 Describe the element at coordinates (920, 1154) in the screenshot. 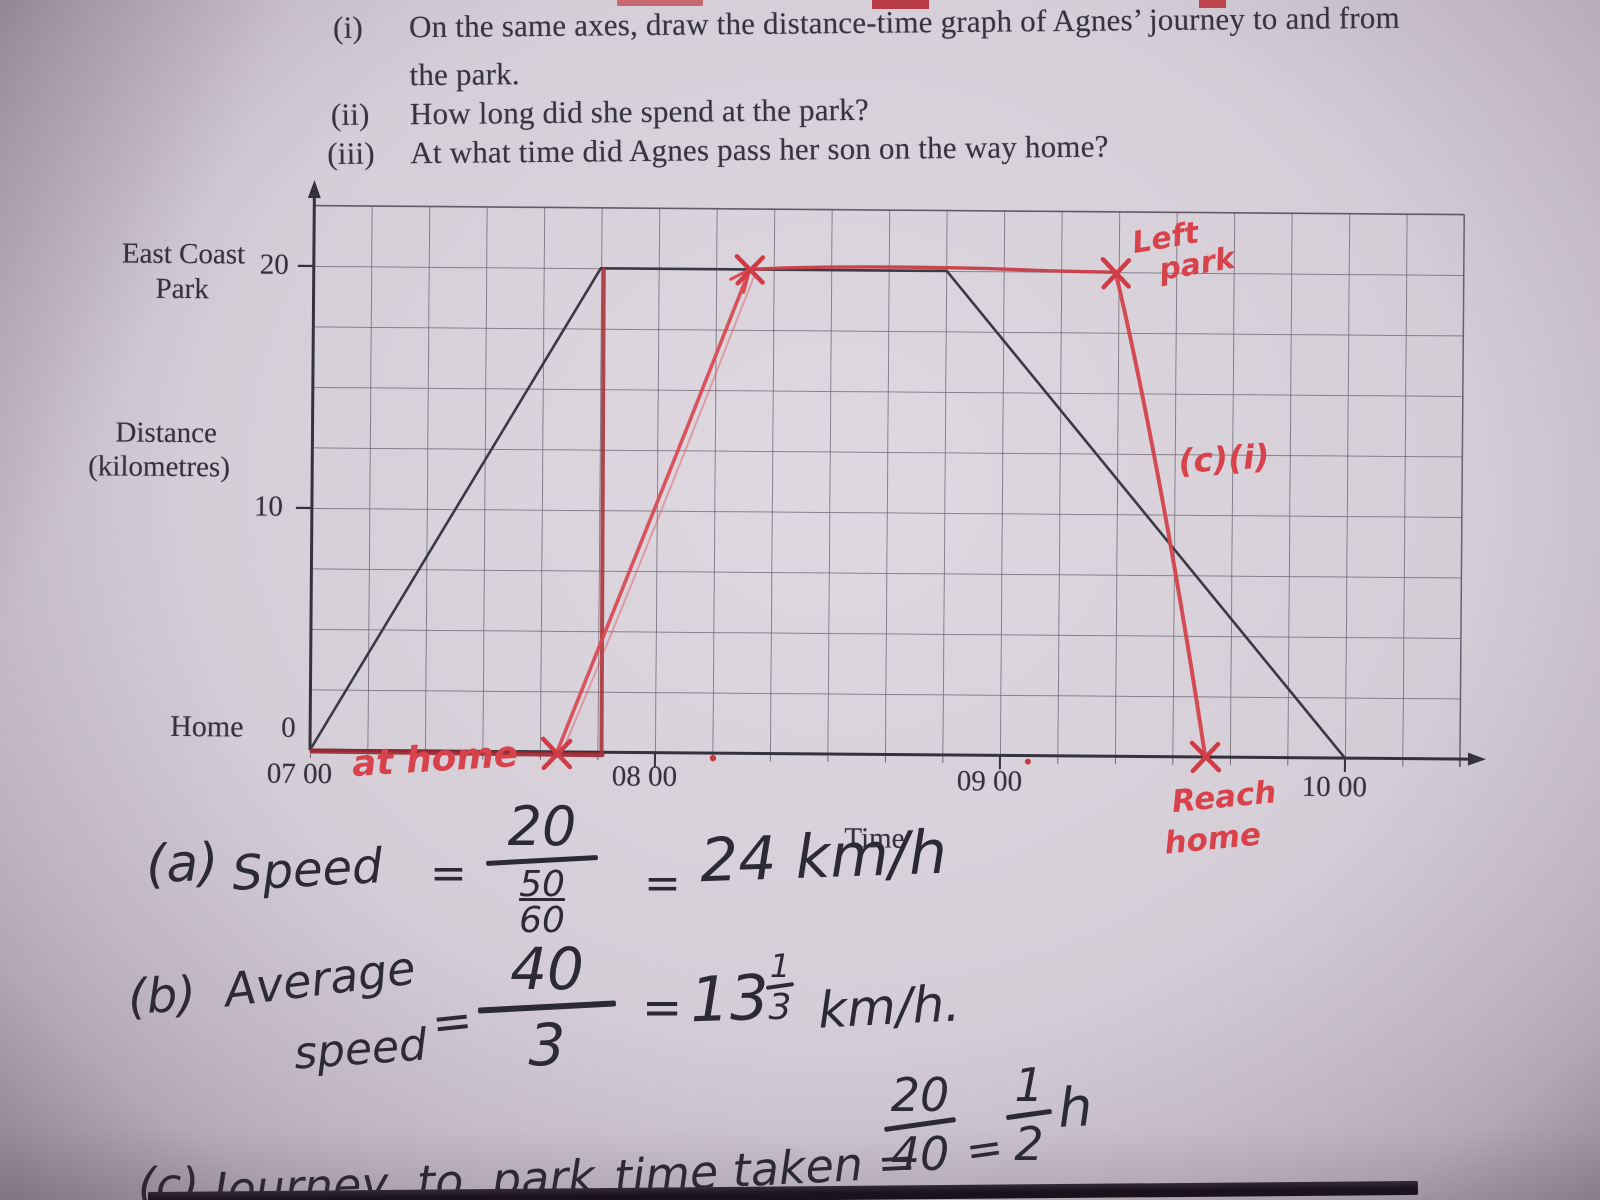

I see `work-c-frac1-den: 40` at that location.